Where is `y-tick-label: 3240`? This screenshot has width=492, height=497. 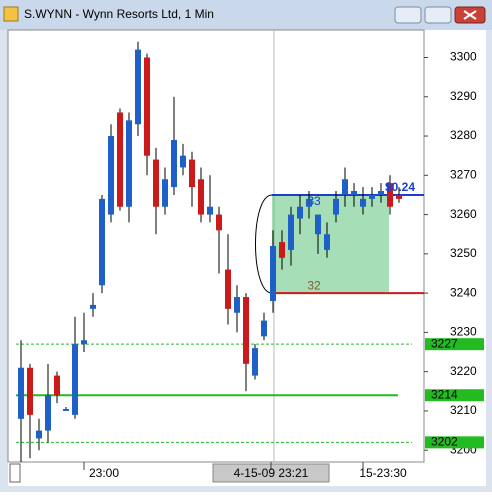
y-tick-label: 3240 is located at coordinates (463, 292).